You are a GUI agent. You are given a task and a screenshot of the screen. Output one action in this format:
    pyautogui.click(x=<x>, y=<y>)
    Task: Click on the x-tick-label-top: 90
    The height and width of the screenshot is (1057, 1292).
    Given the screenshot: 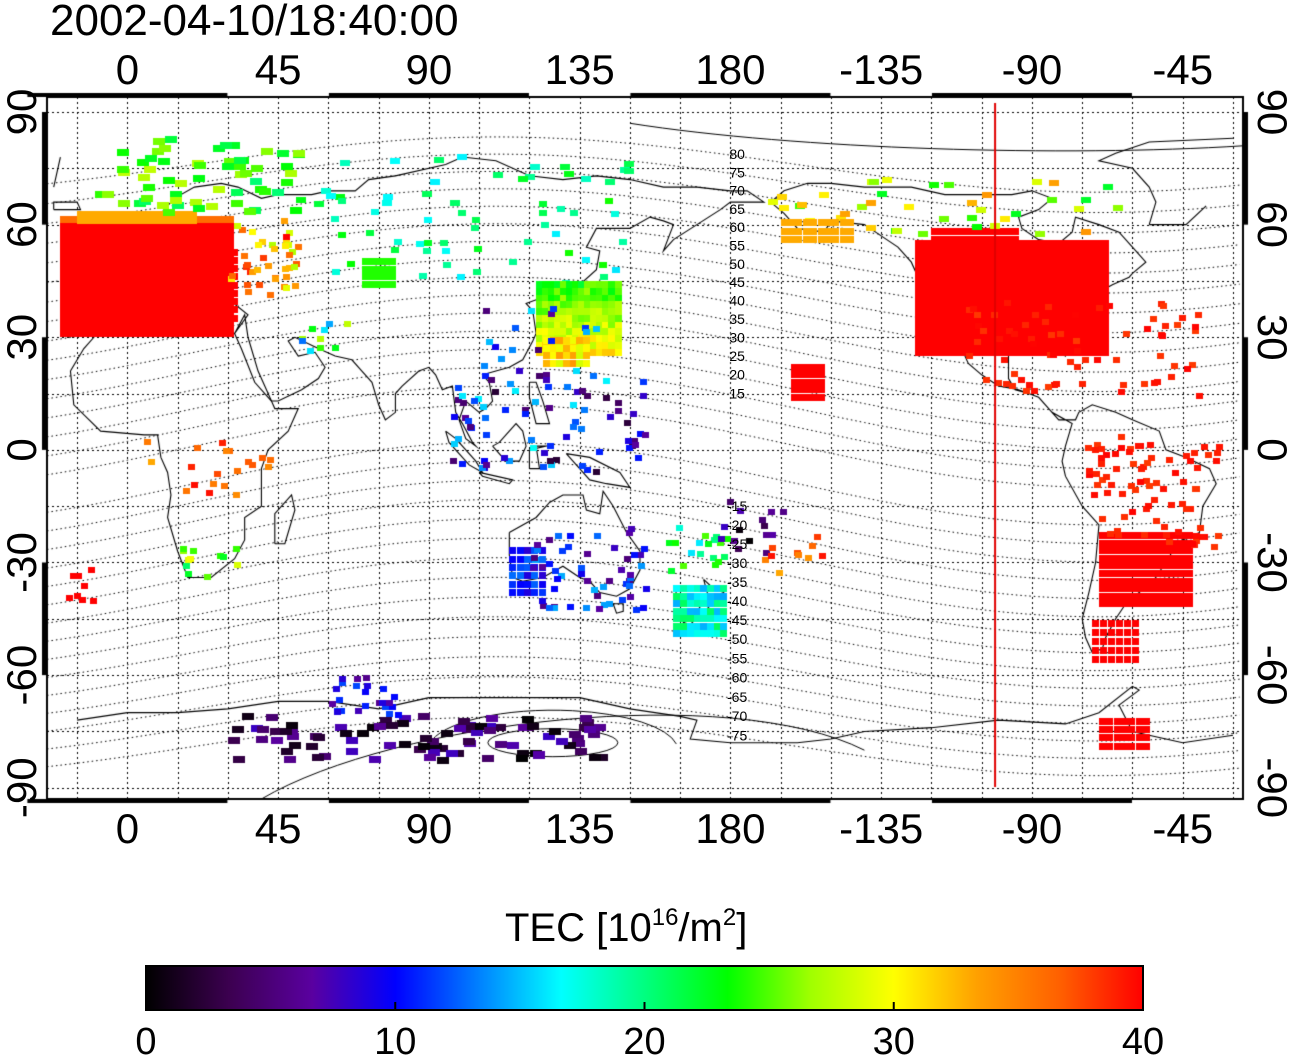 What is the action you would take?
    pyautogui.click(x=429, y=69)
    